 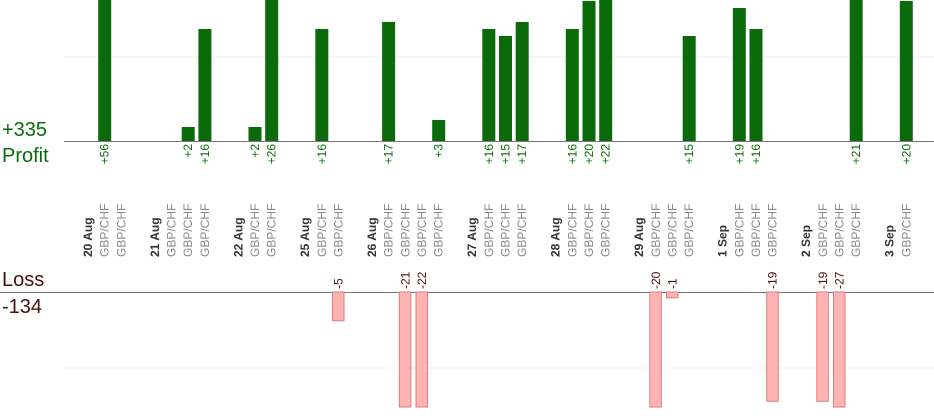 What do you see at coordinates (238, 237) in the screenshot?
I see `date-label: 22 Aug` at bounding box center [238, 237].